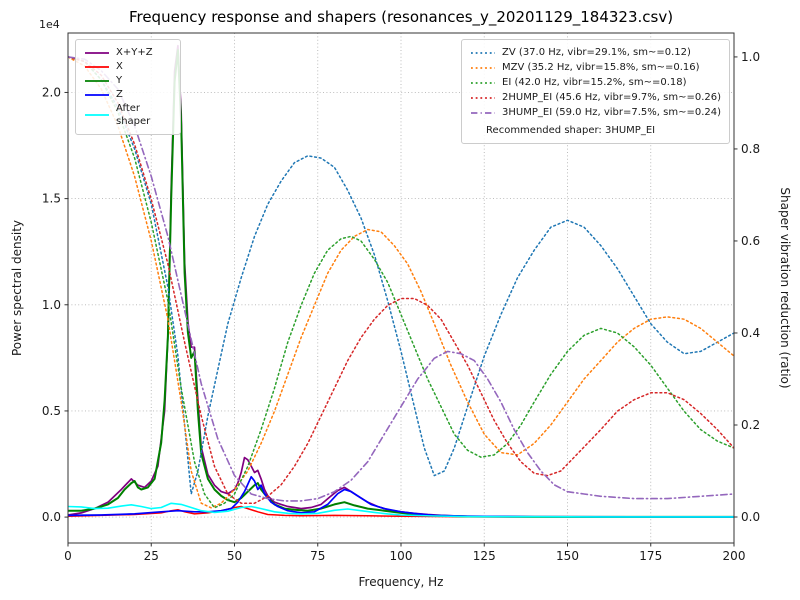 The height and width of the screenshot is (600, 800). I want to click on y-left-tick-label: 1.5, so click(51, 199).